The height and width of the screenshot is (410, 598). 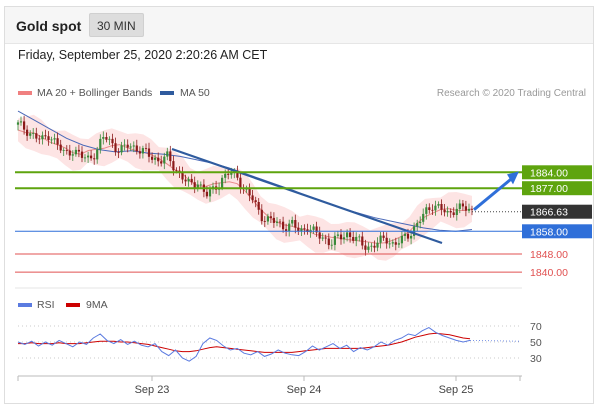 What do you see at coordinates (152, 390) in the screenshot?
I see `x-tick-label: Sep 23` at bounding box center [152, 390].